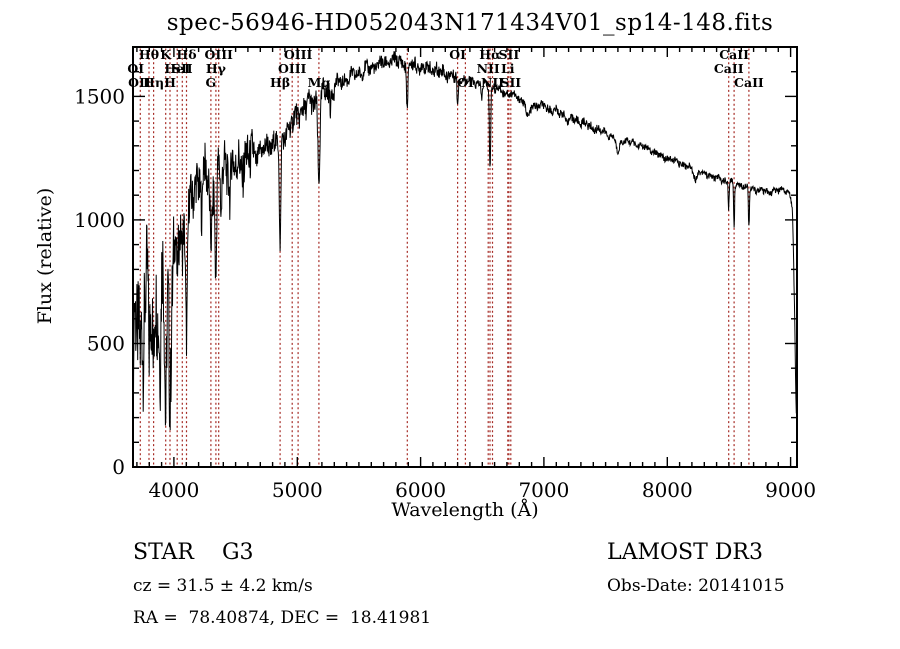  I want to click on spectral-line-label: Mg, so click(319, 82).